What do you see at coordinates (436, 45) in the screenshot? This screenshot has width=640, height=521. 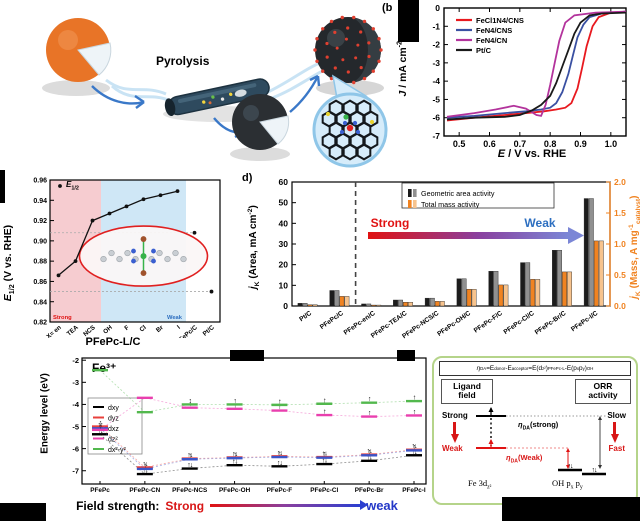 I see `svg-text: -2` at bounding box center [436, 45].